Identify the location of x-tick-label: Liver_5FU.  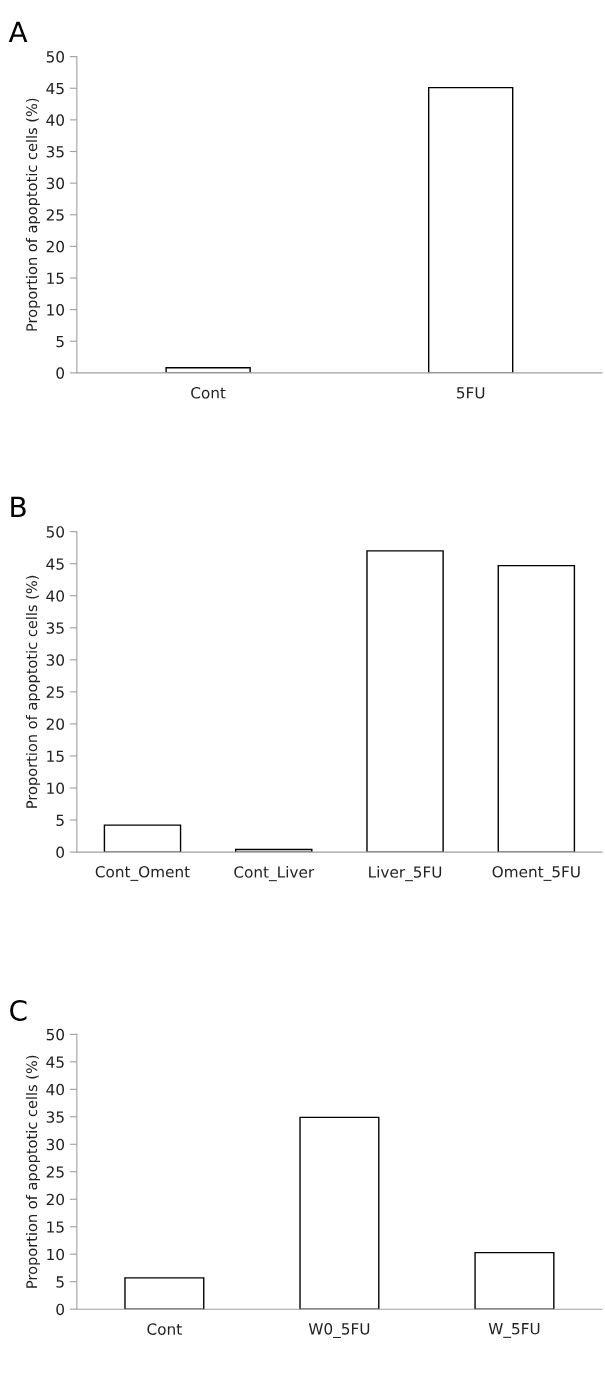
(405, 873).